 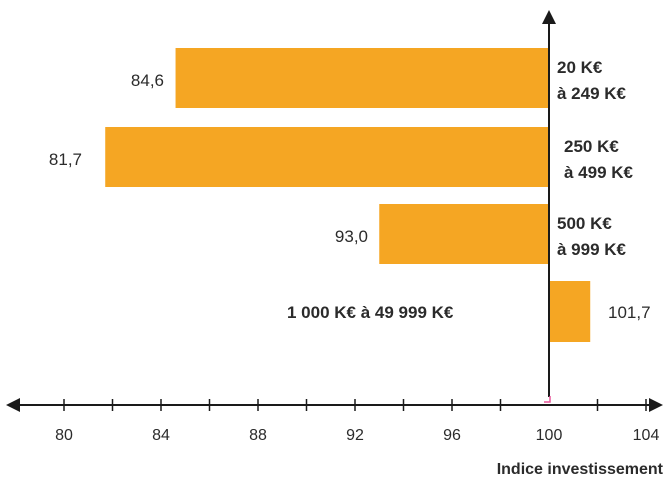 What do you see at coordinates (599, 172) in the screenshot?
I see `category-label-2-line-2: à 499 K€` at bounding box center [599, 172].